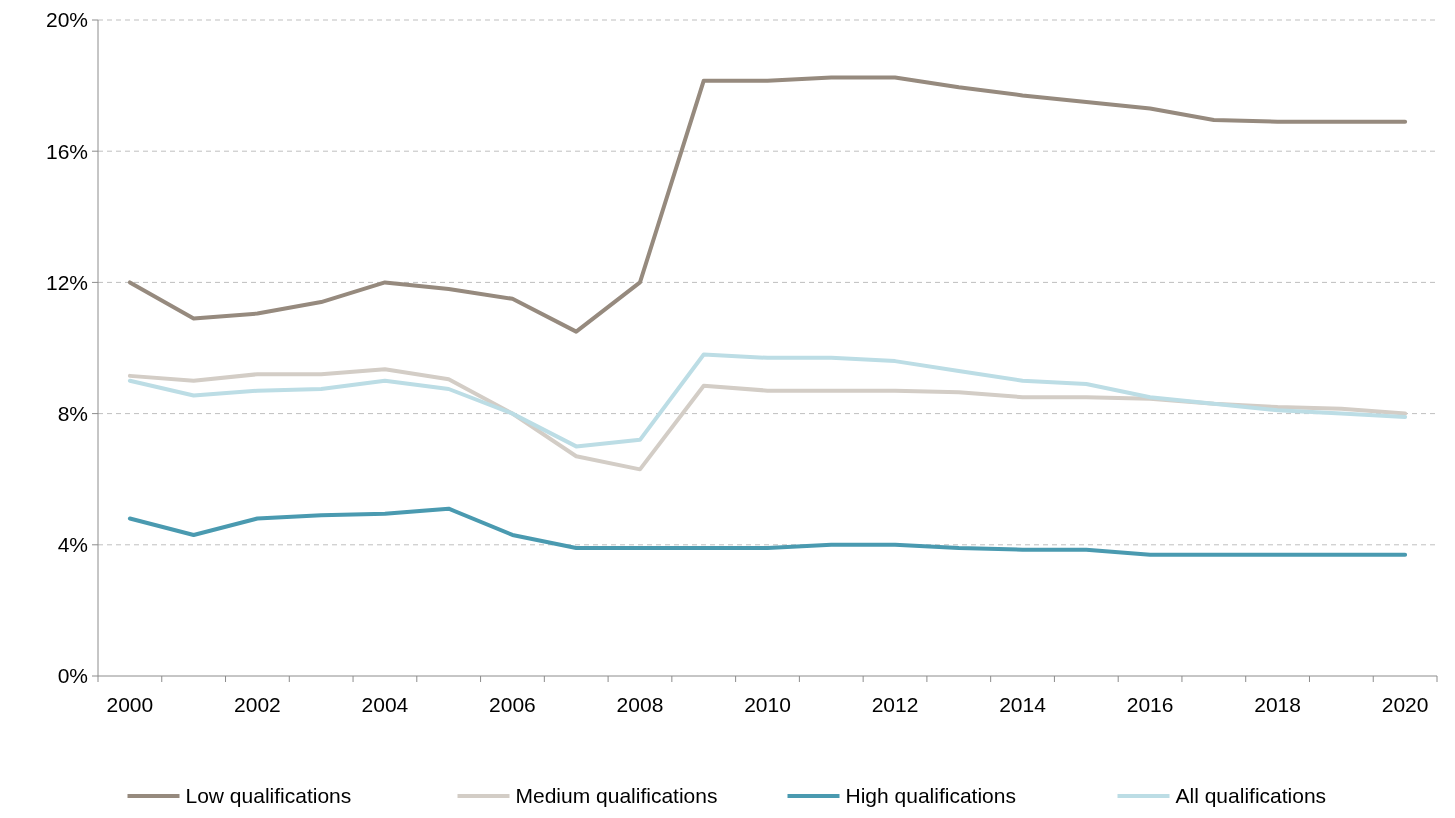 The height and width of the screenshot is (818, 1455). What do you see at coordinates (72, 413) in the screenshot?
I see `y-tick-label: 8%` at bounding box center [72, 413].